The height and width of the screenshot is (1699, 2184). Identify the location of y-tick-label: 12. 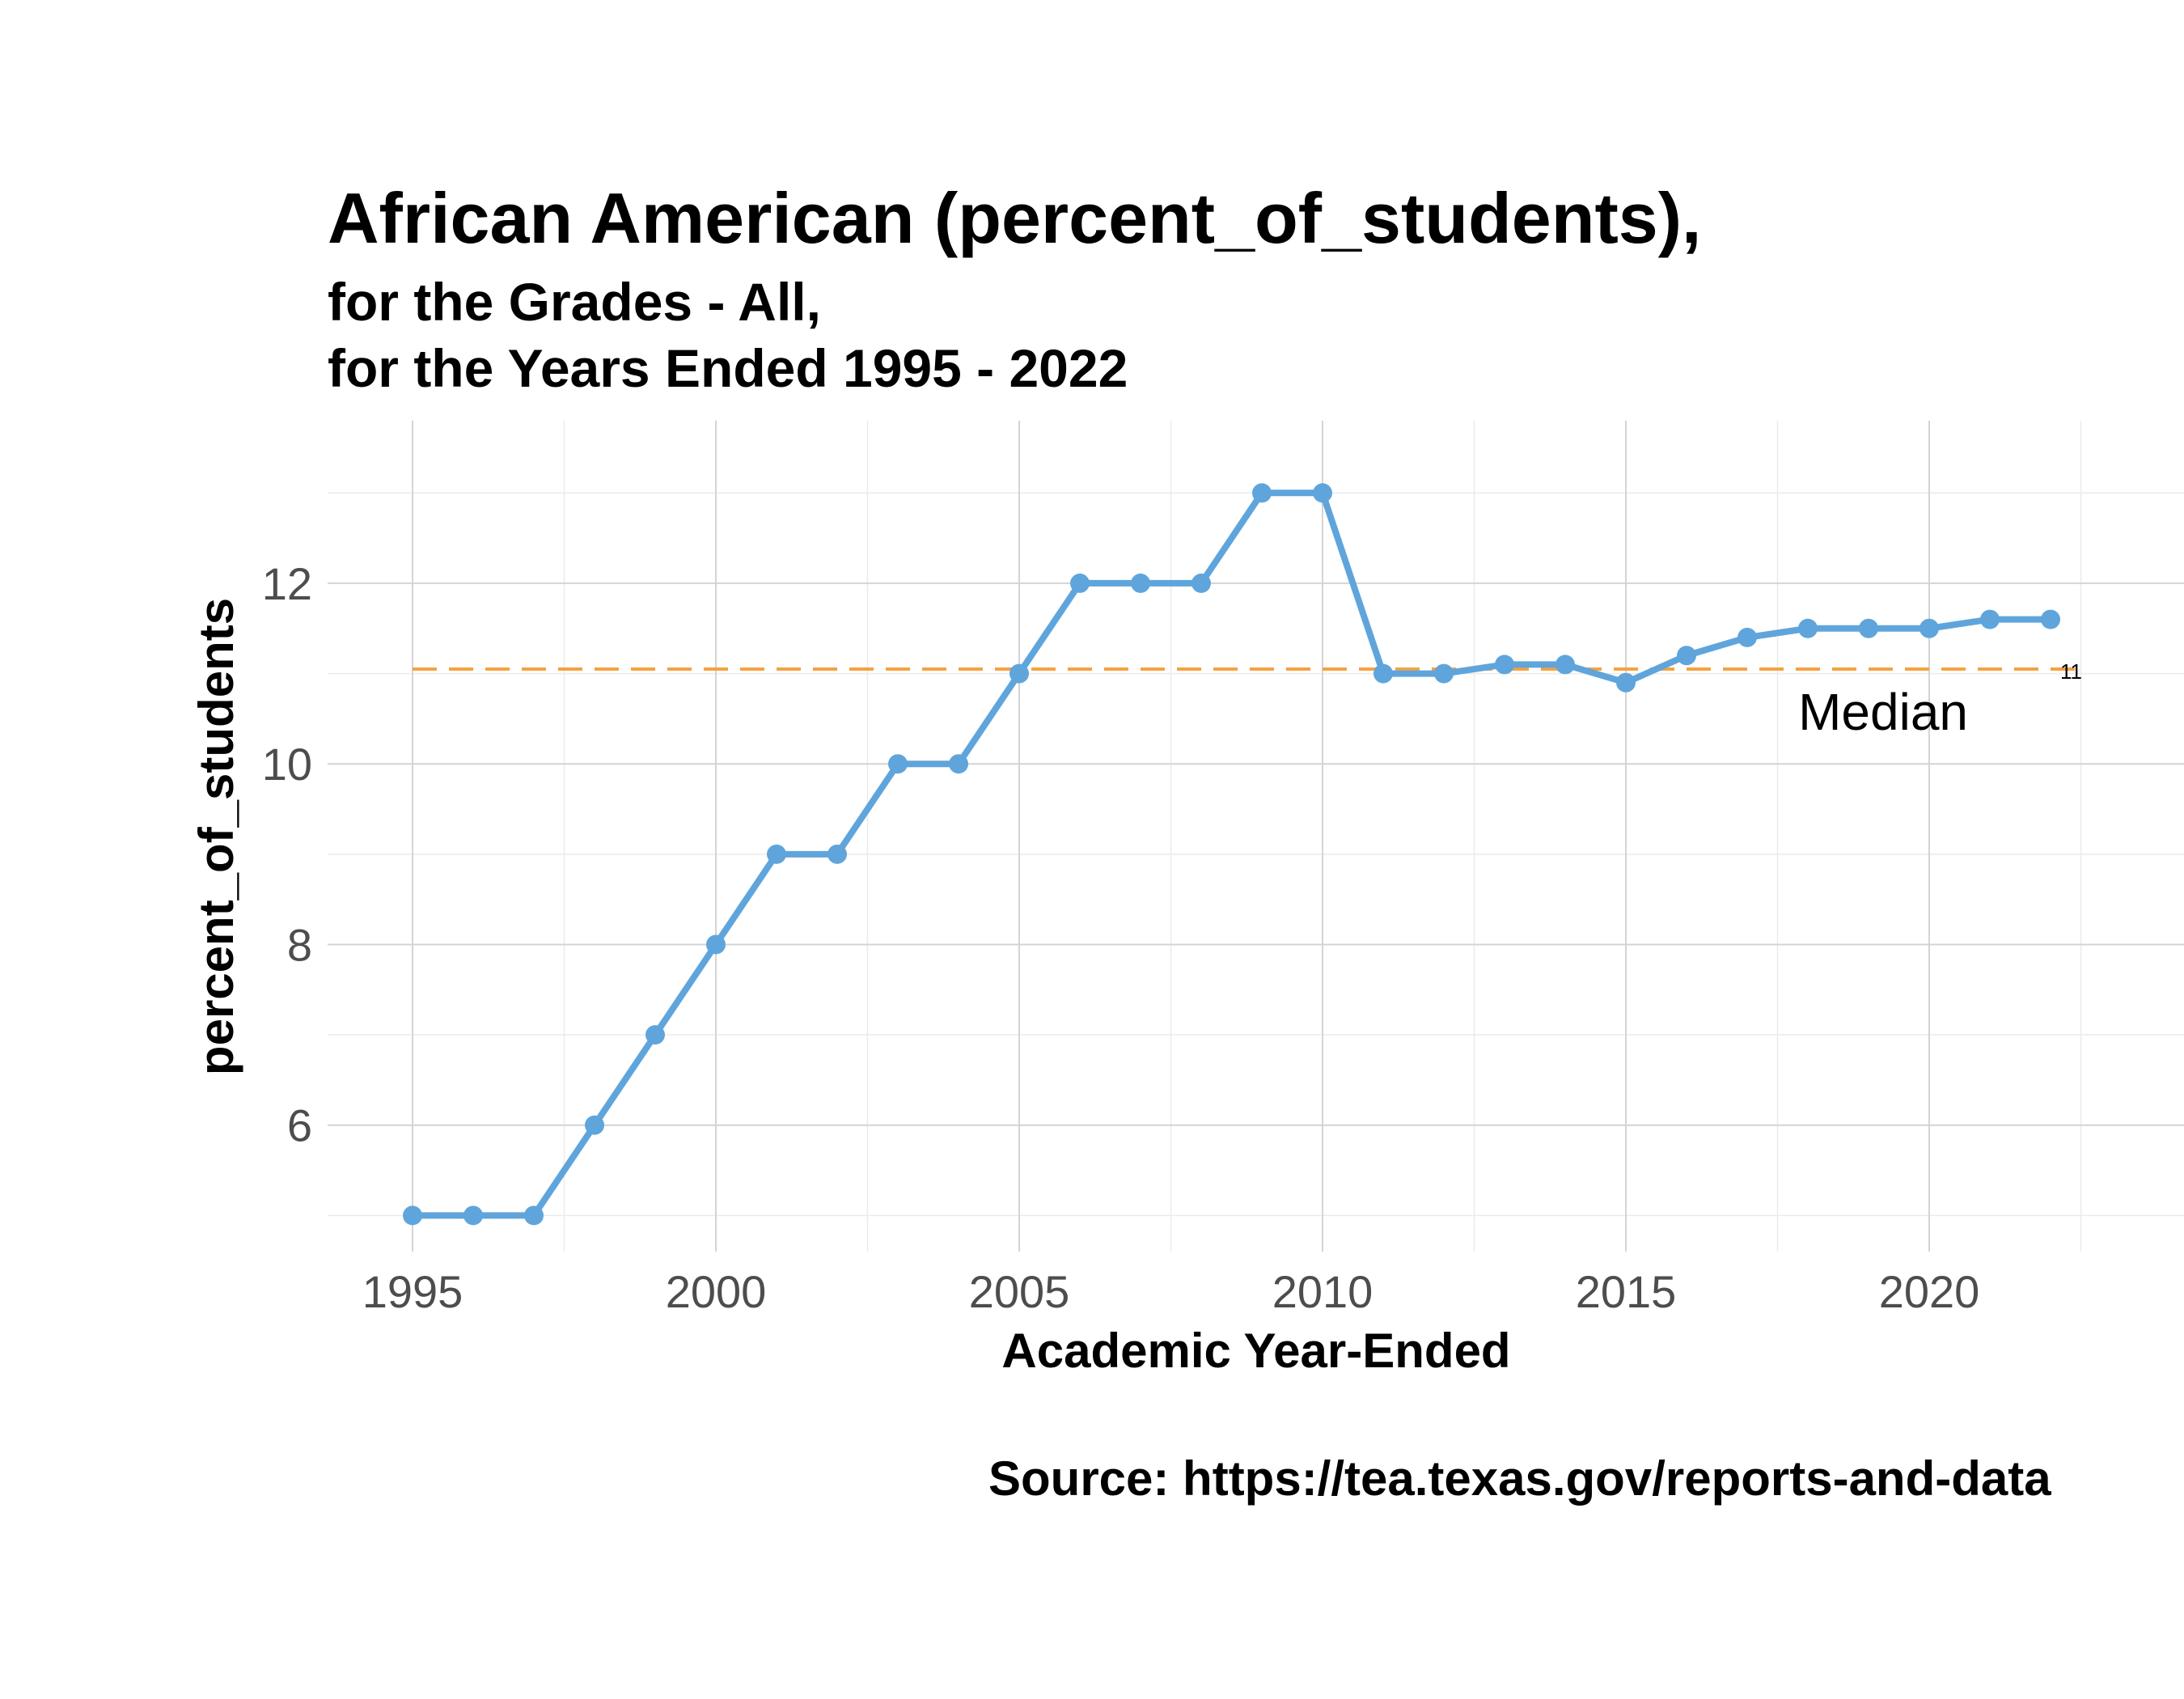
(287, 583).